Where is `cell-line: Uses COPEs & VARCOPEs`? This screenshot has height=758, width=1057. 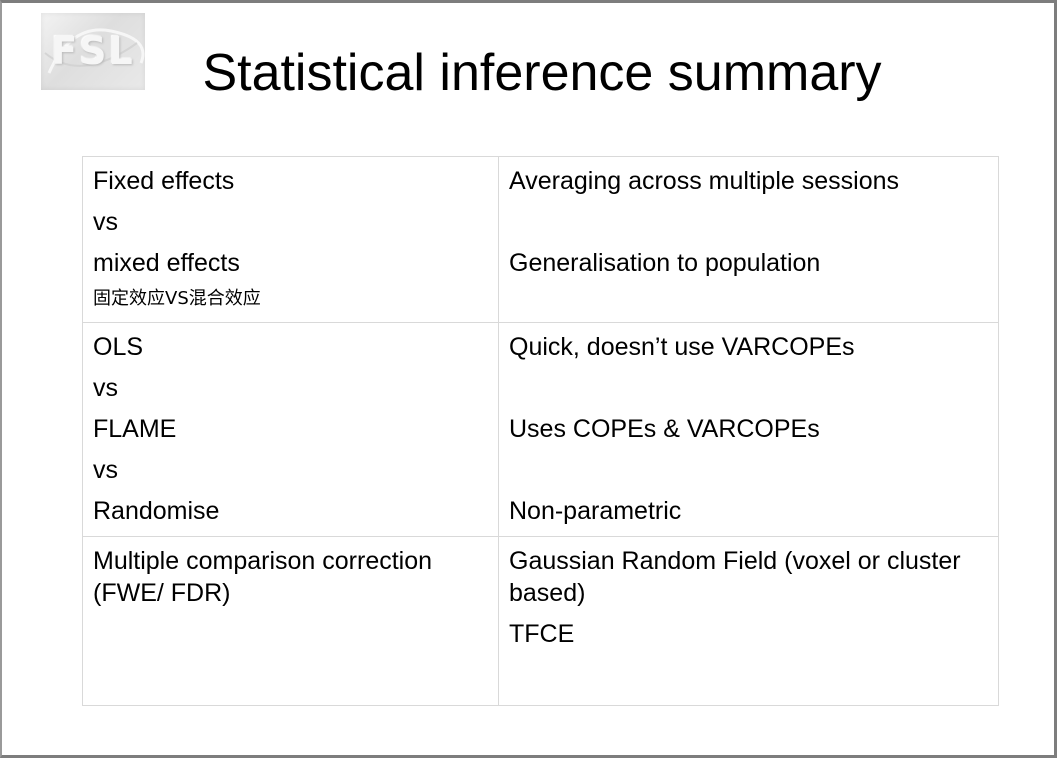
cell-line: Uses COPEs & VARCOPEs is located at coordinates (664, 429).